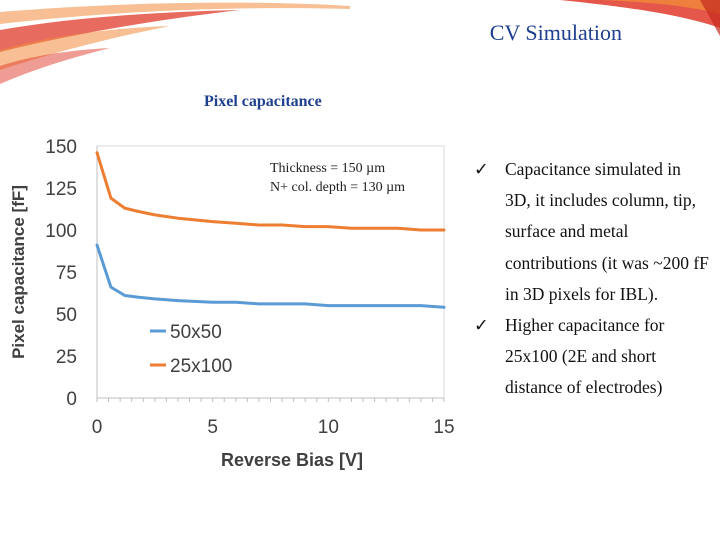 The height and width of the screenshot is (540, 720). I want to click on y-tick-label: 25, so click(66, 357).